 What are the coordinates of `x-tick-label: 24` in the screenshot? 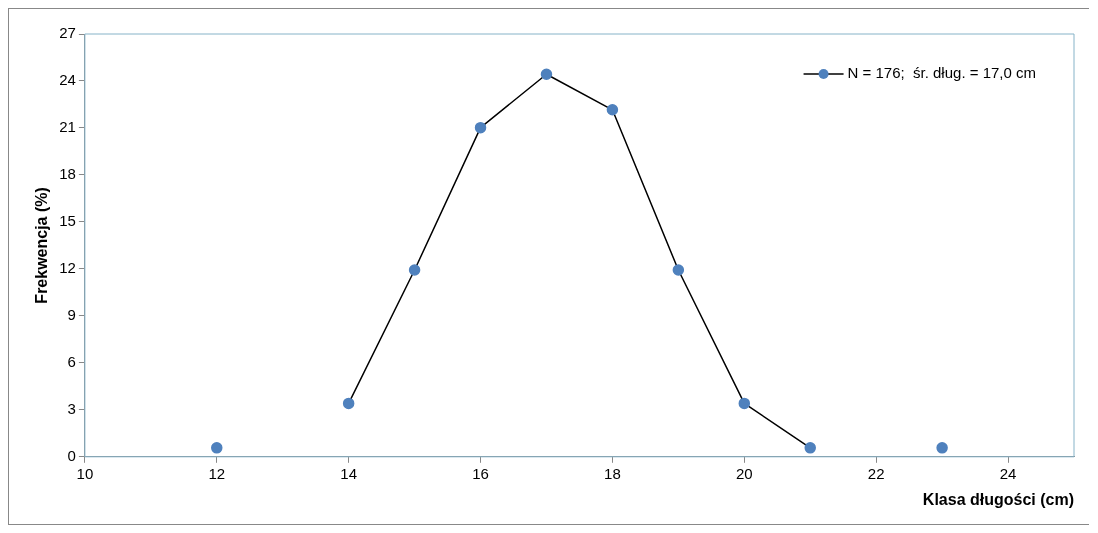 It's located at (1008, 473).